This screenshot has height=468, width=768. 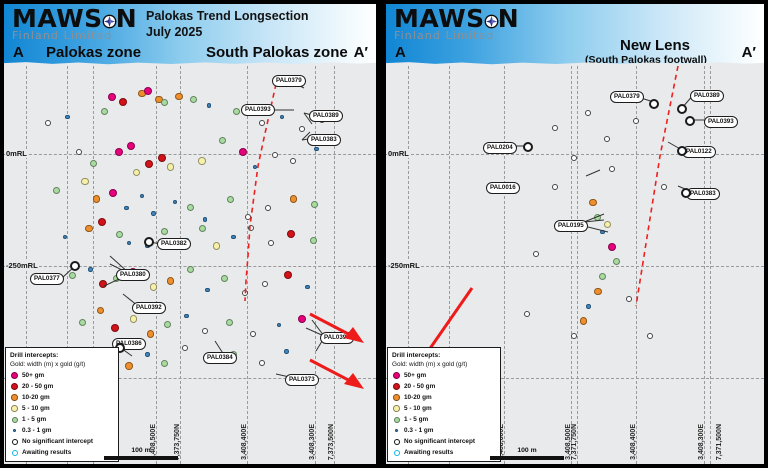 What do you see at coordinates (575, 64) in the screenshot?
I see `topography-wave` at bounding box center [575, 64].